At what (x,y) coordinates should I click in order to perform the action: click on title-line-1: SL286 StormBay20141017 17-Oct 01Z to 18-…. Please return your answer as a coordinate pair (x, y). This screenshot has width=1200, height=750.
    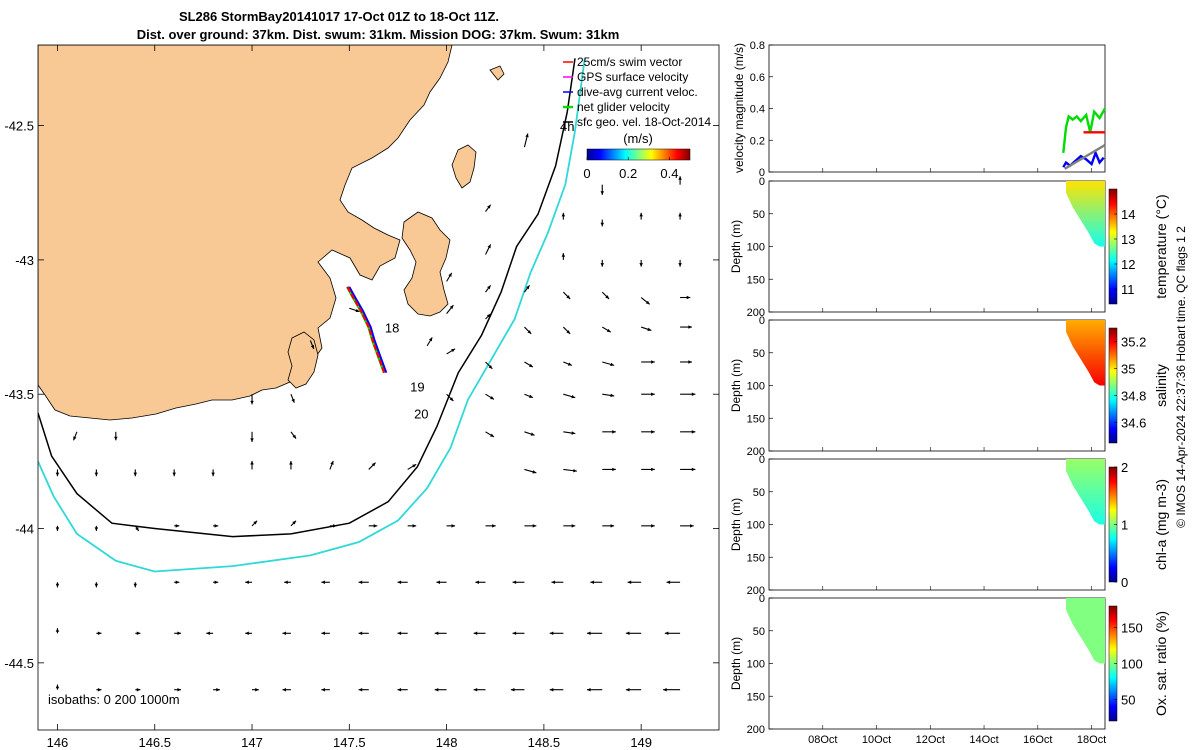
    Looking at the image, I should click on (339, 16).